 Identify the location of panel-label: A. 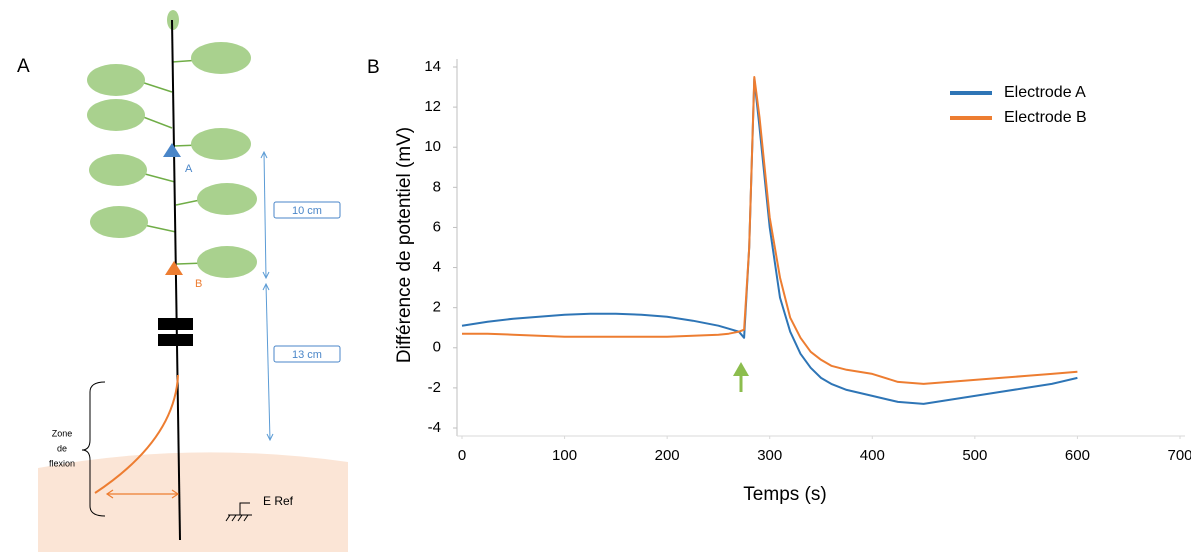
(23, 66).